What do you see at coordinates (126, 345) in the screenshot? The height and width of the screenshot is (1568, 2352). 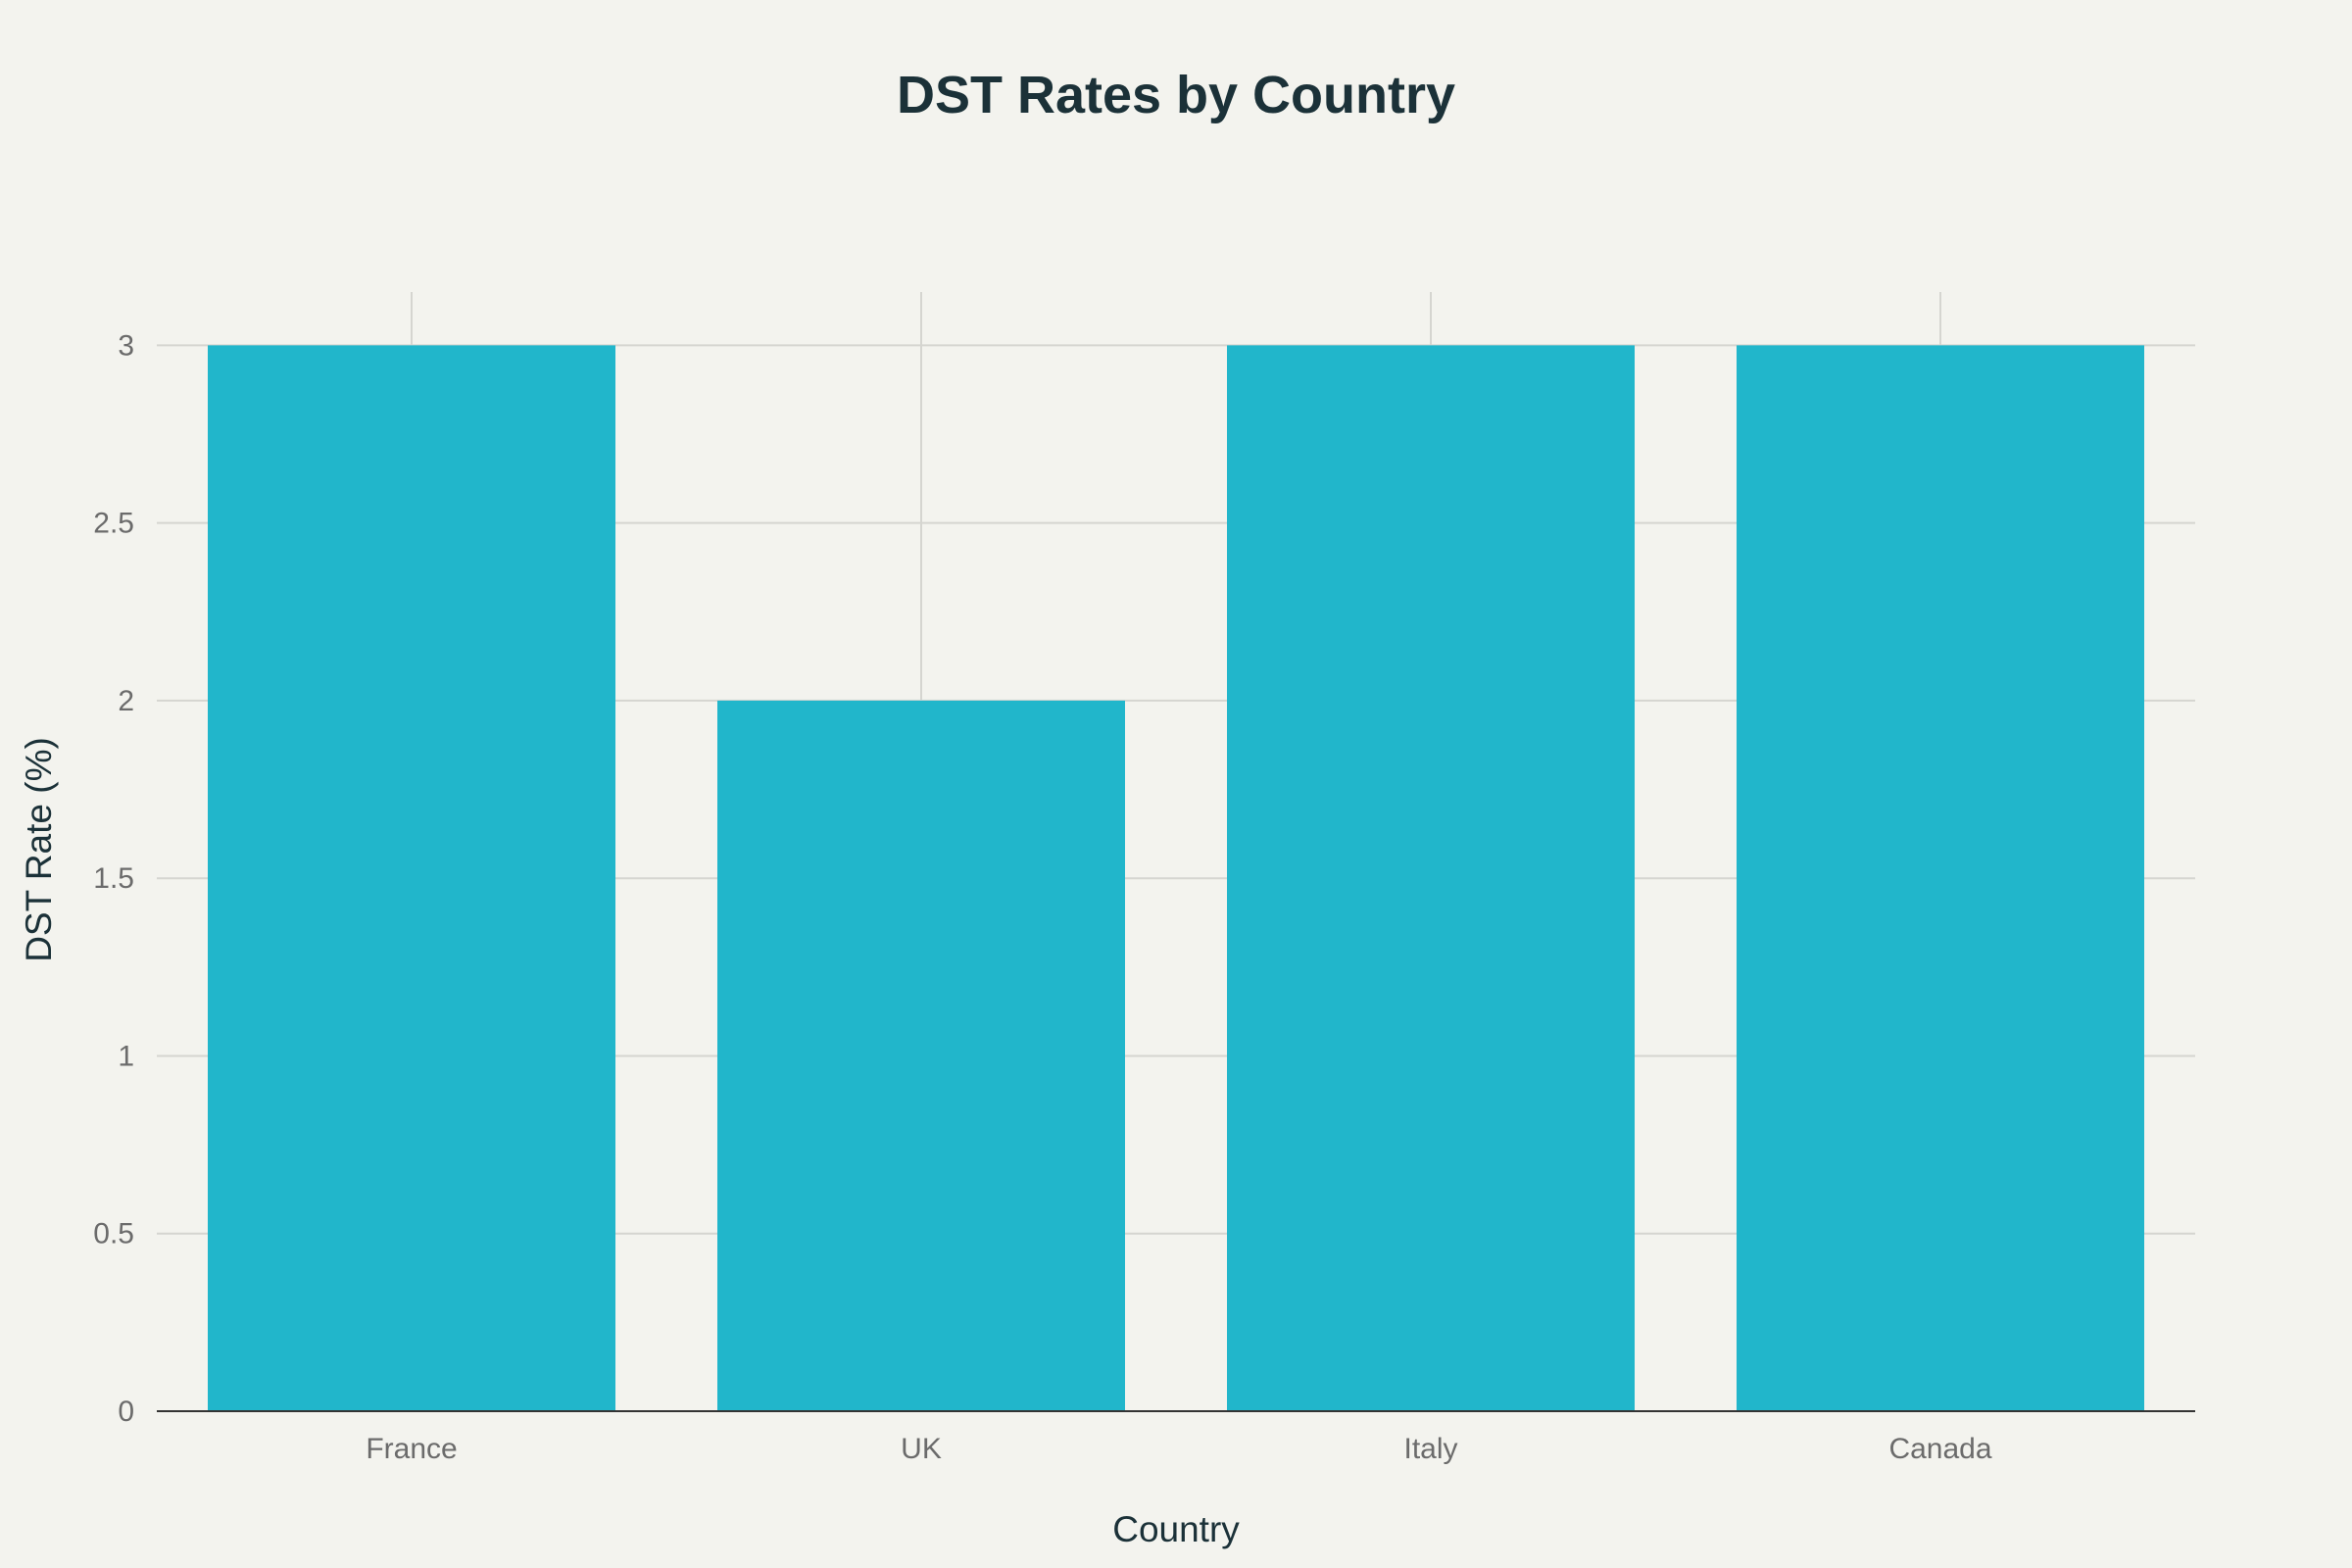 I see `y-tick-label: 3` at bounding box center [126, 345].